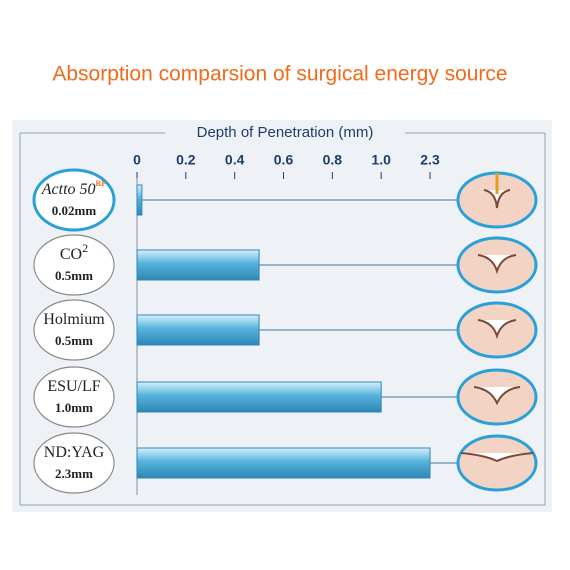 This screenshot has width=570, height=570. I want to click on category-name: Actto 50, so click(68, 189).